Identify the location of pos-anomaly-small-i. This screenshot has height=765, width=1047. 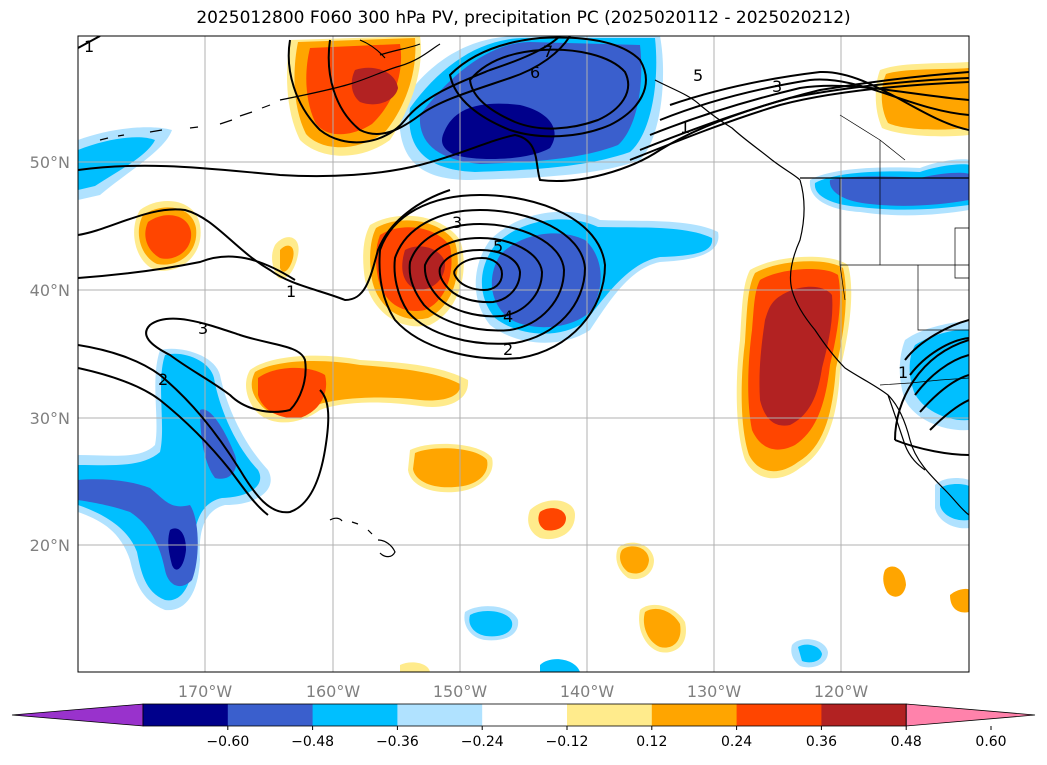
(959, 600).